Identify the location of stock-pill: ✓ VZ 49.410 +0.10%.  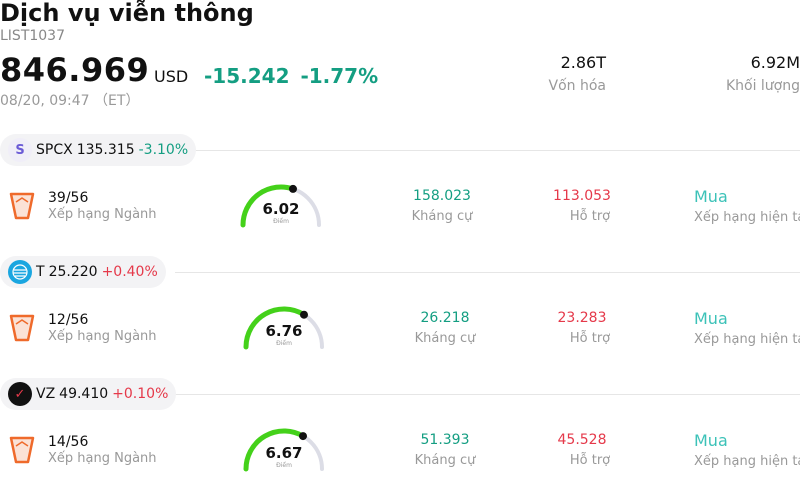
(88, 394).